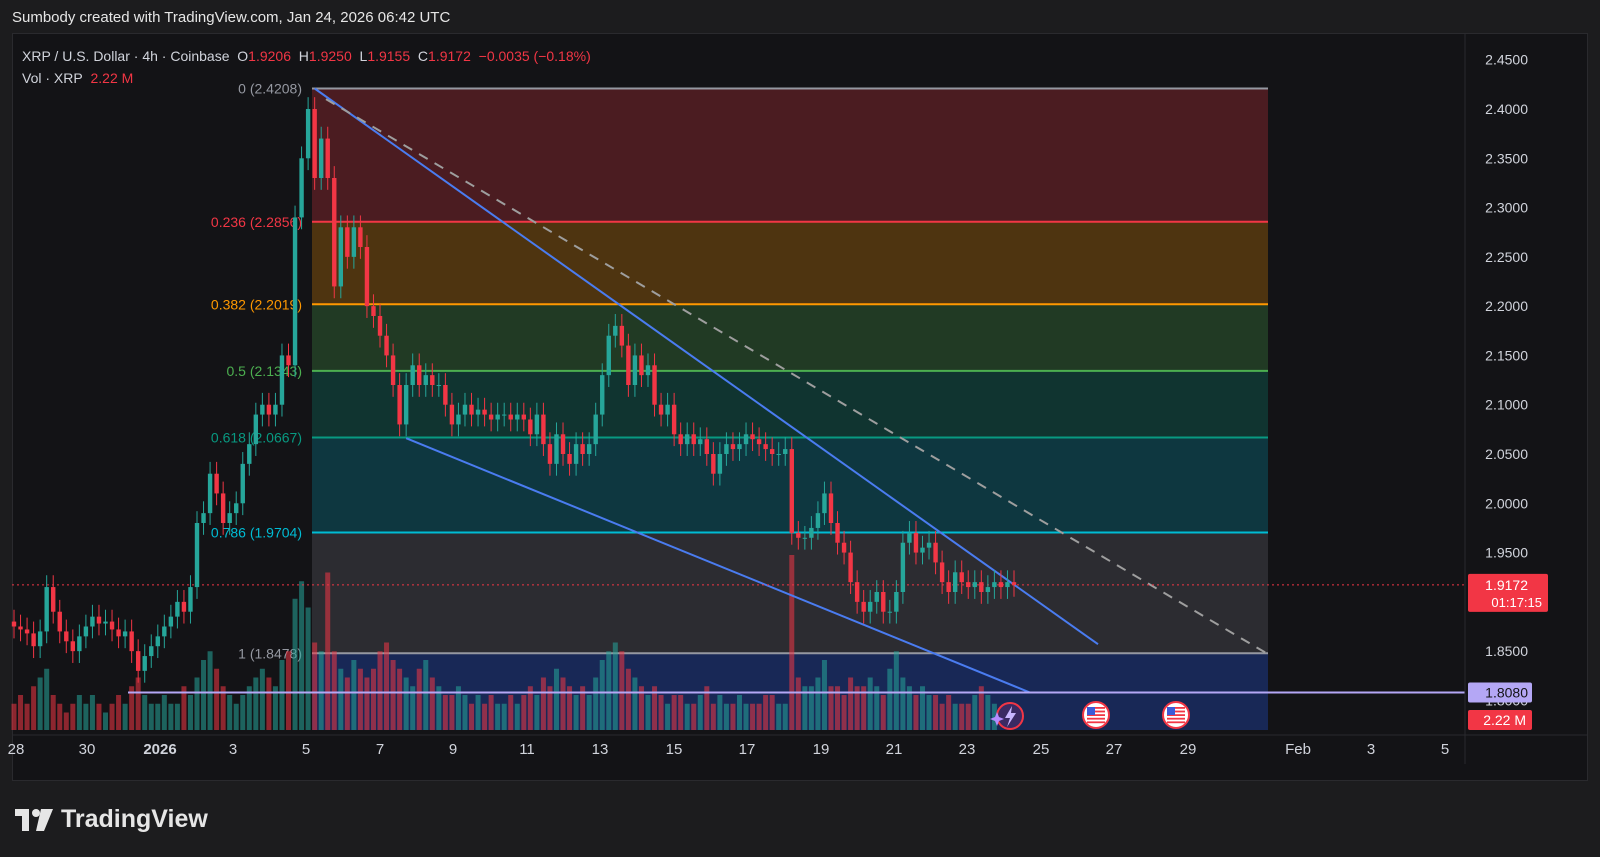 This screenshot has width=1600, height=857. What do you see at coordinates (1188, 749) in the screenshot?
I see `x-tick-label: 29` at bounding box center [1188, 749].